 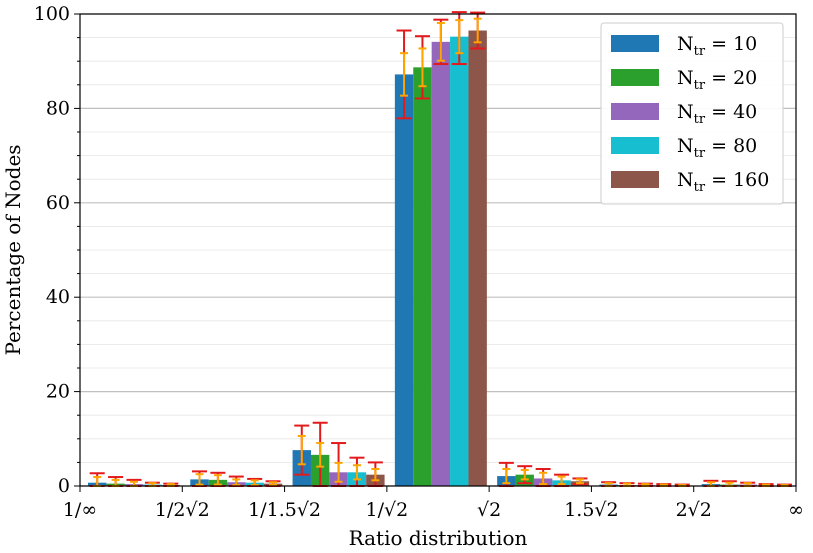 What do you see at coordinates (13, 249) in the screenshot?
I see `y-axis-title: Percentage of Nodes` at bounding box center [13, 249].